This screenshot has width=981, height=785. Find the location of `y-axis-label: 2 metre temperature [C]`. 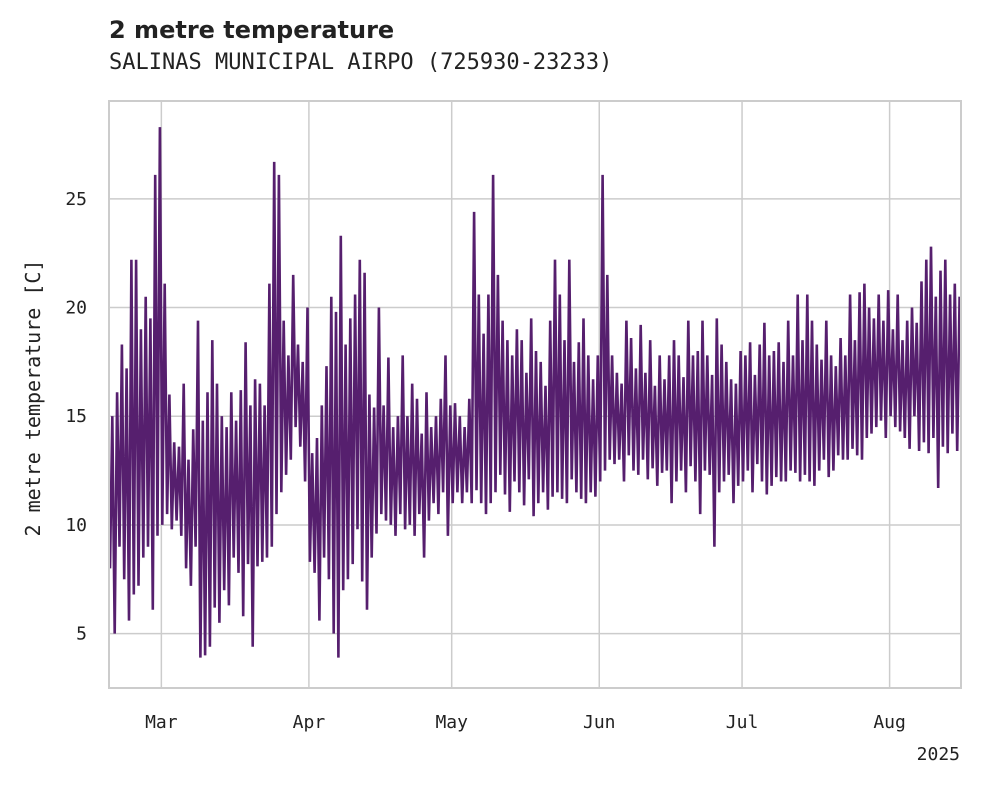

y-axis-label: 2 metre temperature [C] is located at coordinates (33, 398).